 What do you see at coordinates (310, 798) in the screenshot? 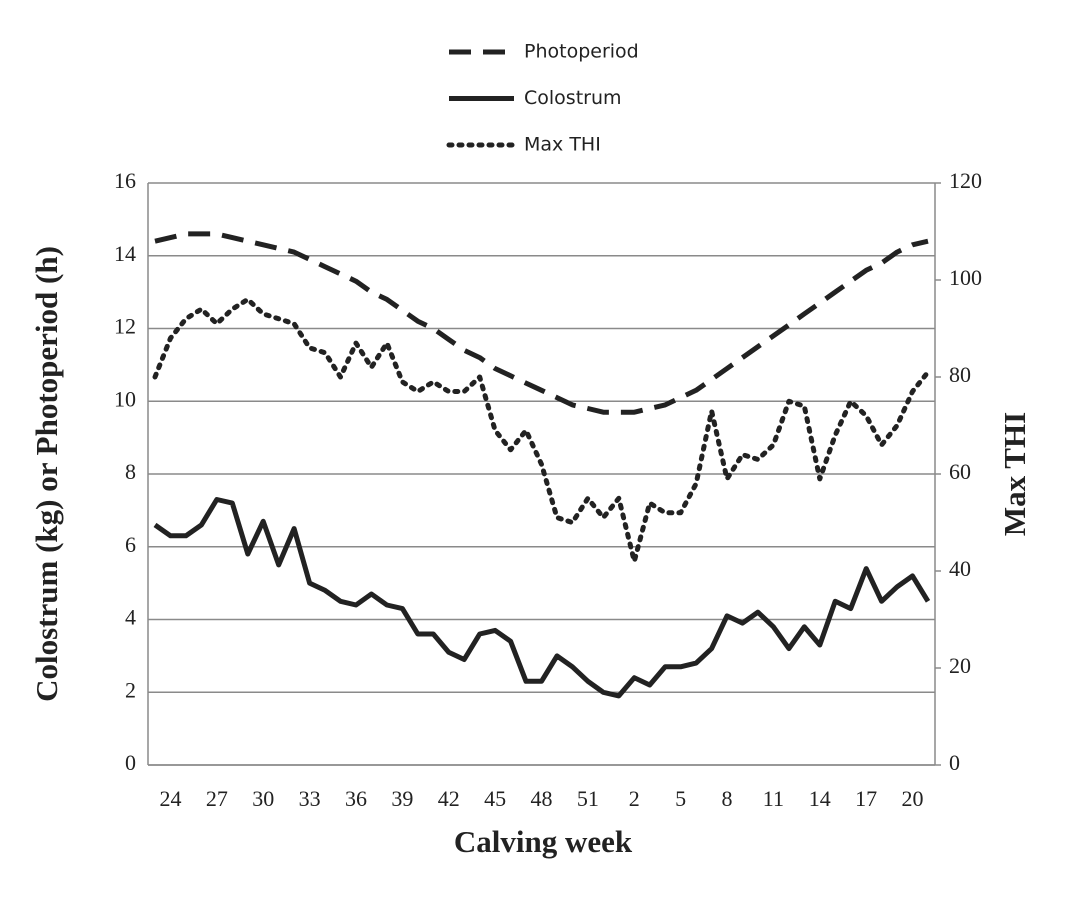
I see `x-tick-label: 33` at bounding box center [310, 798].